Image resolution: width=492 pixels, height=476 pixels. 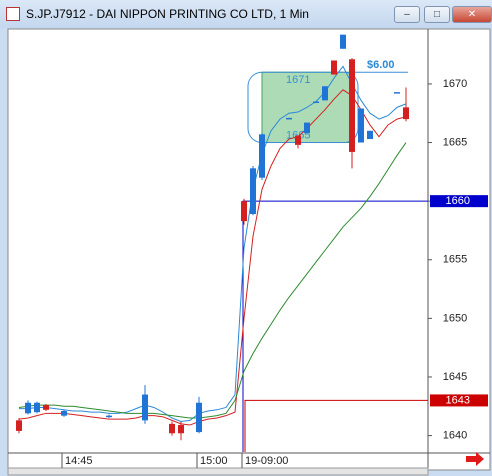 I want to click on y-tick-label: 1665, so click(x=455, y=142).